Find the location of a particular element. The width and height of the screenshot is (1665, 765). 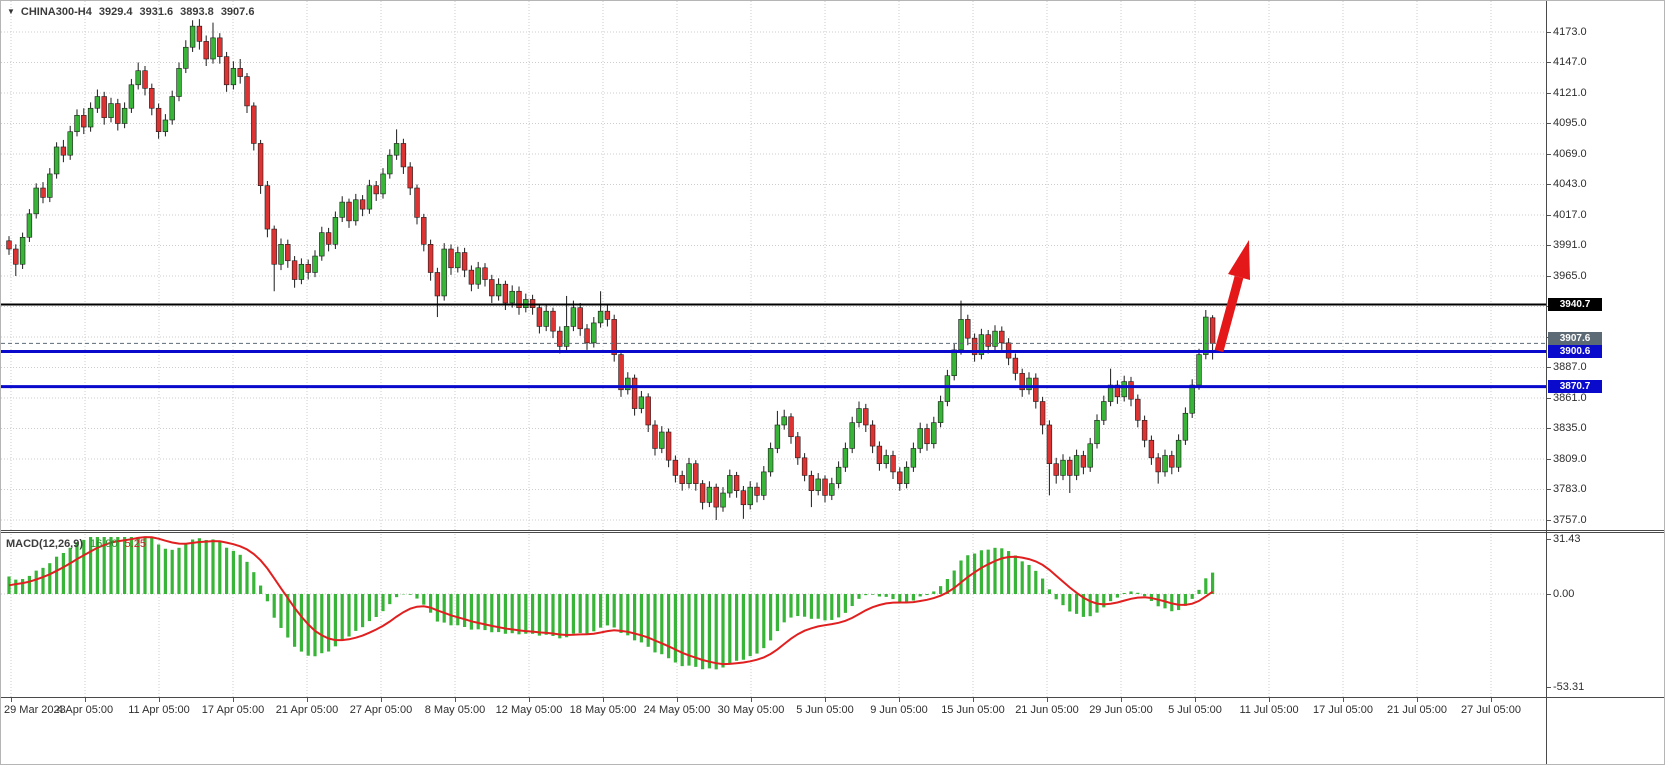

price-axis-label: 4017.0 is located at coordinates (1570, 214).